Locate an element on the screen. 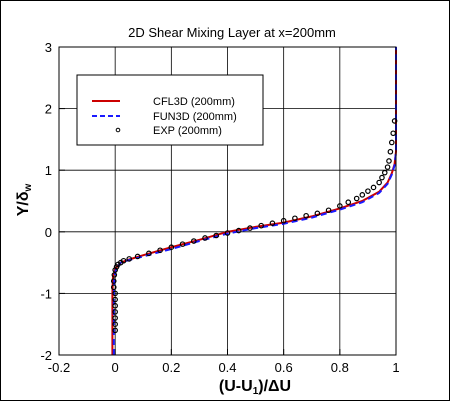 This screenshot has width=450, height=401. x-tick-label: 1 is located at coordinates (395, 367).